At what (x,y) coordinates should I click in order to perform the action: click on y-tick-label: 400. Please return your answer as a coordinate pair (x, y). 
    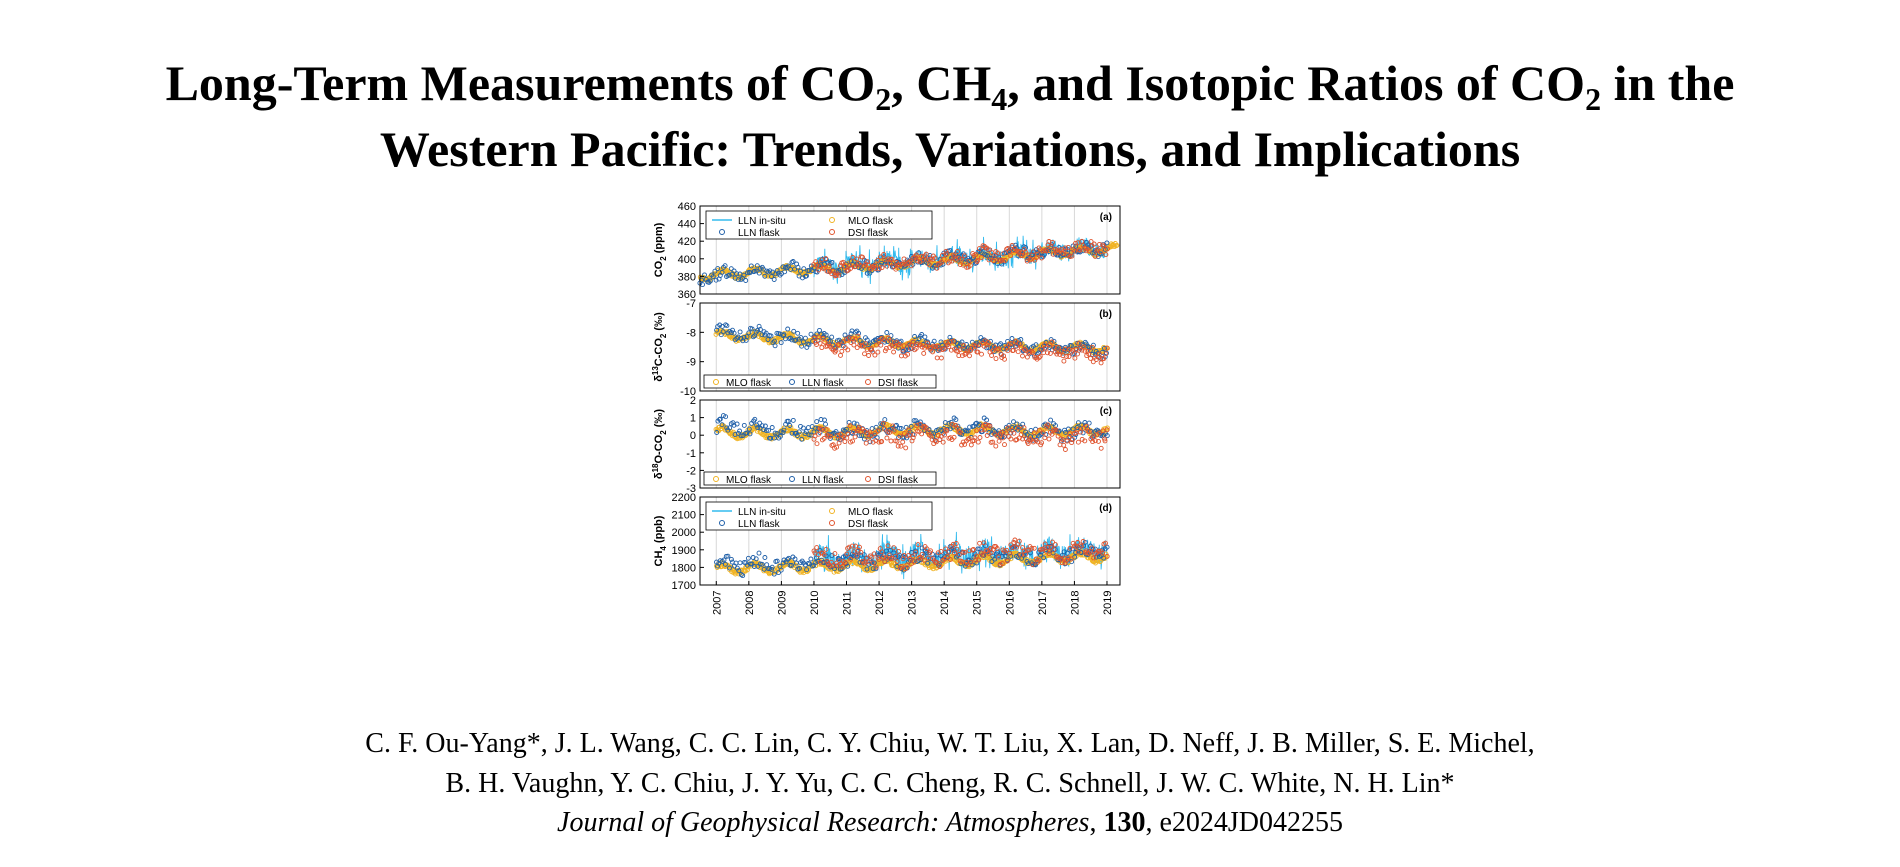
    Looking at the image, I should click on (687, 260).